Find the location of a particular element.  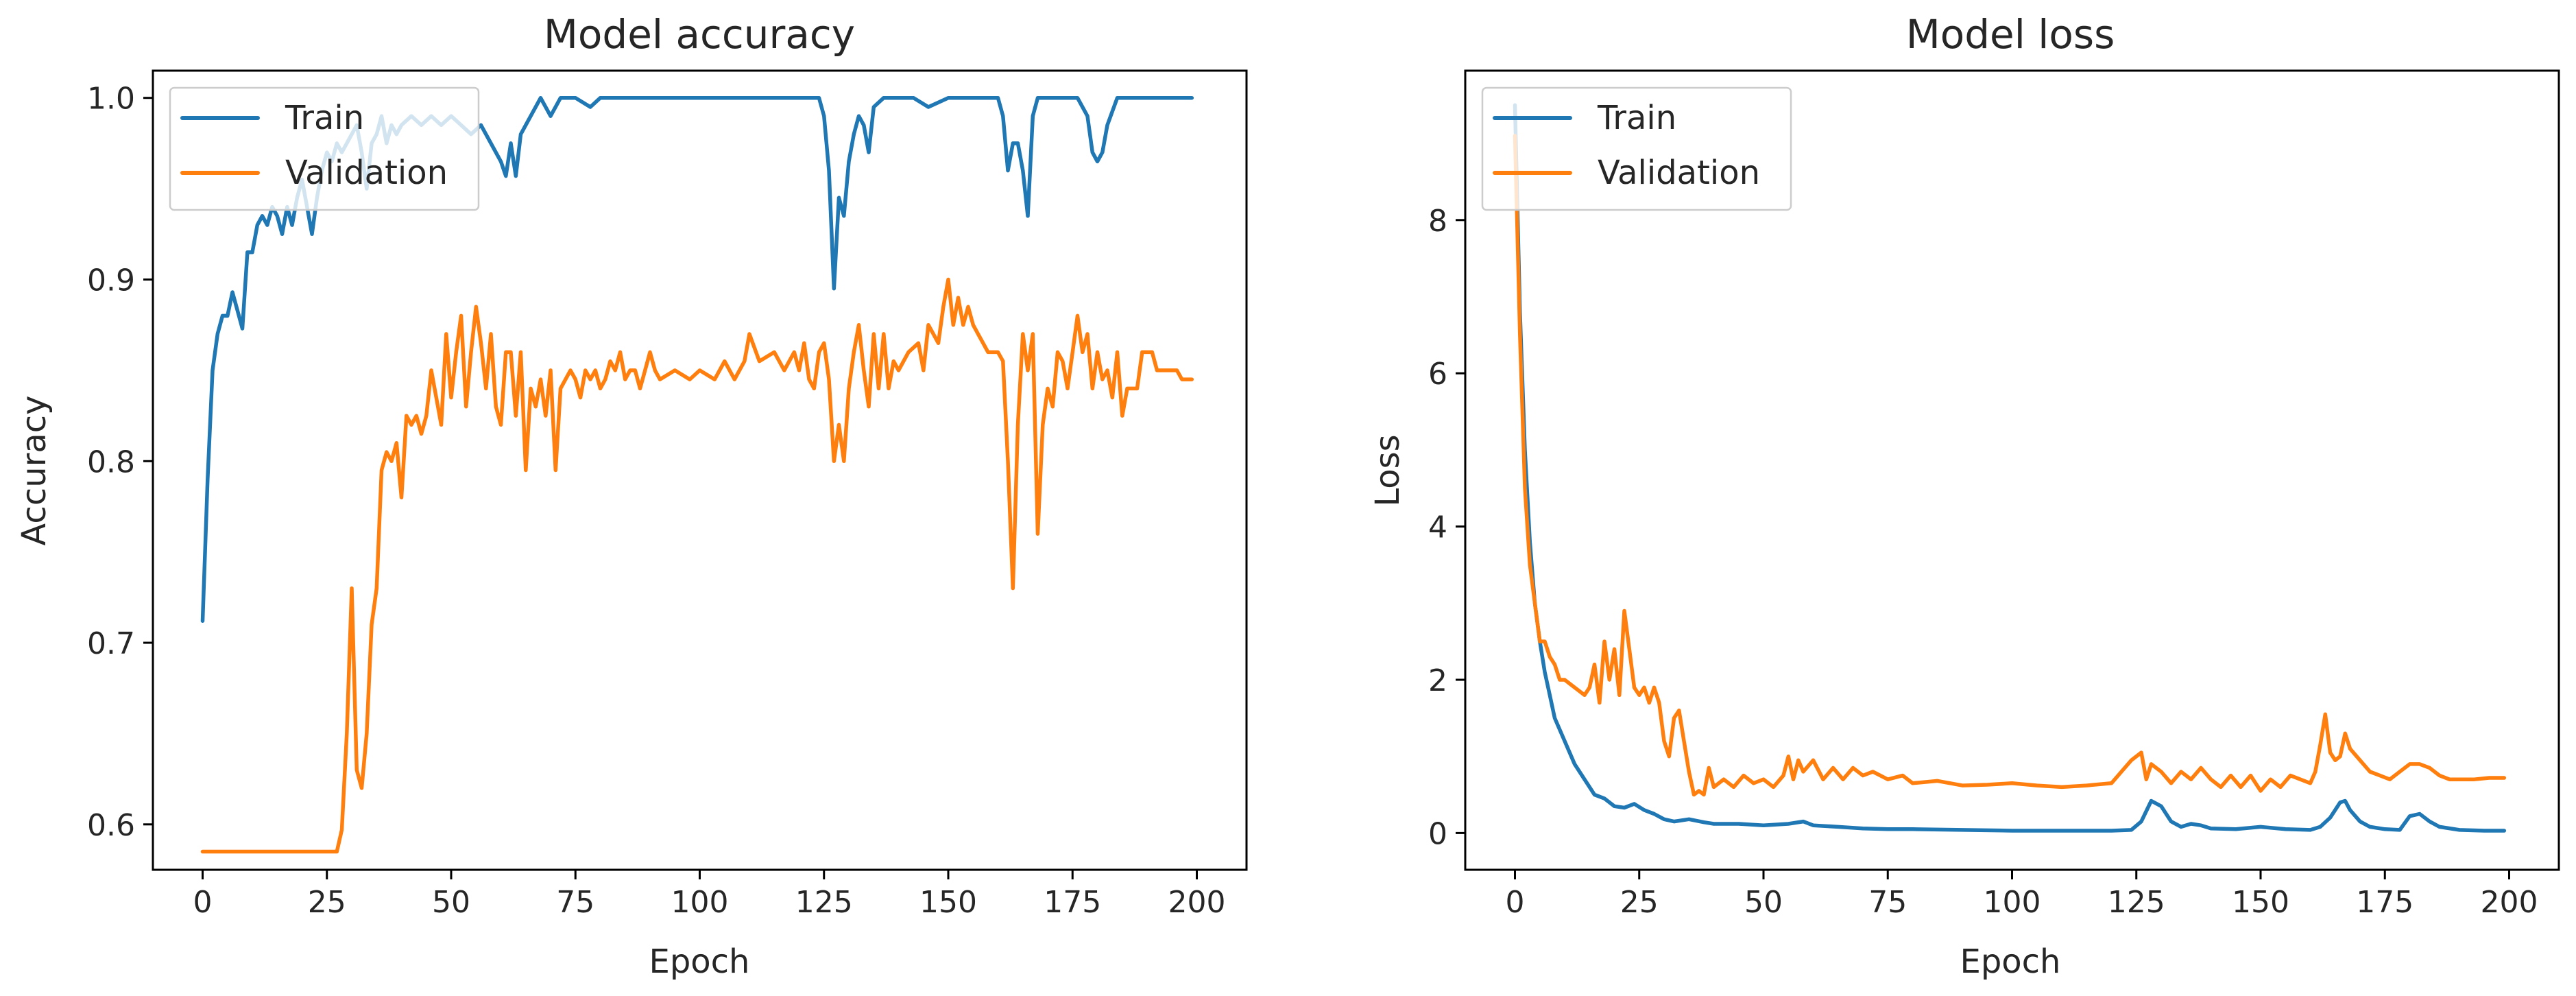

y-tick-label: 4 is located at coordinates (1438, 527).